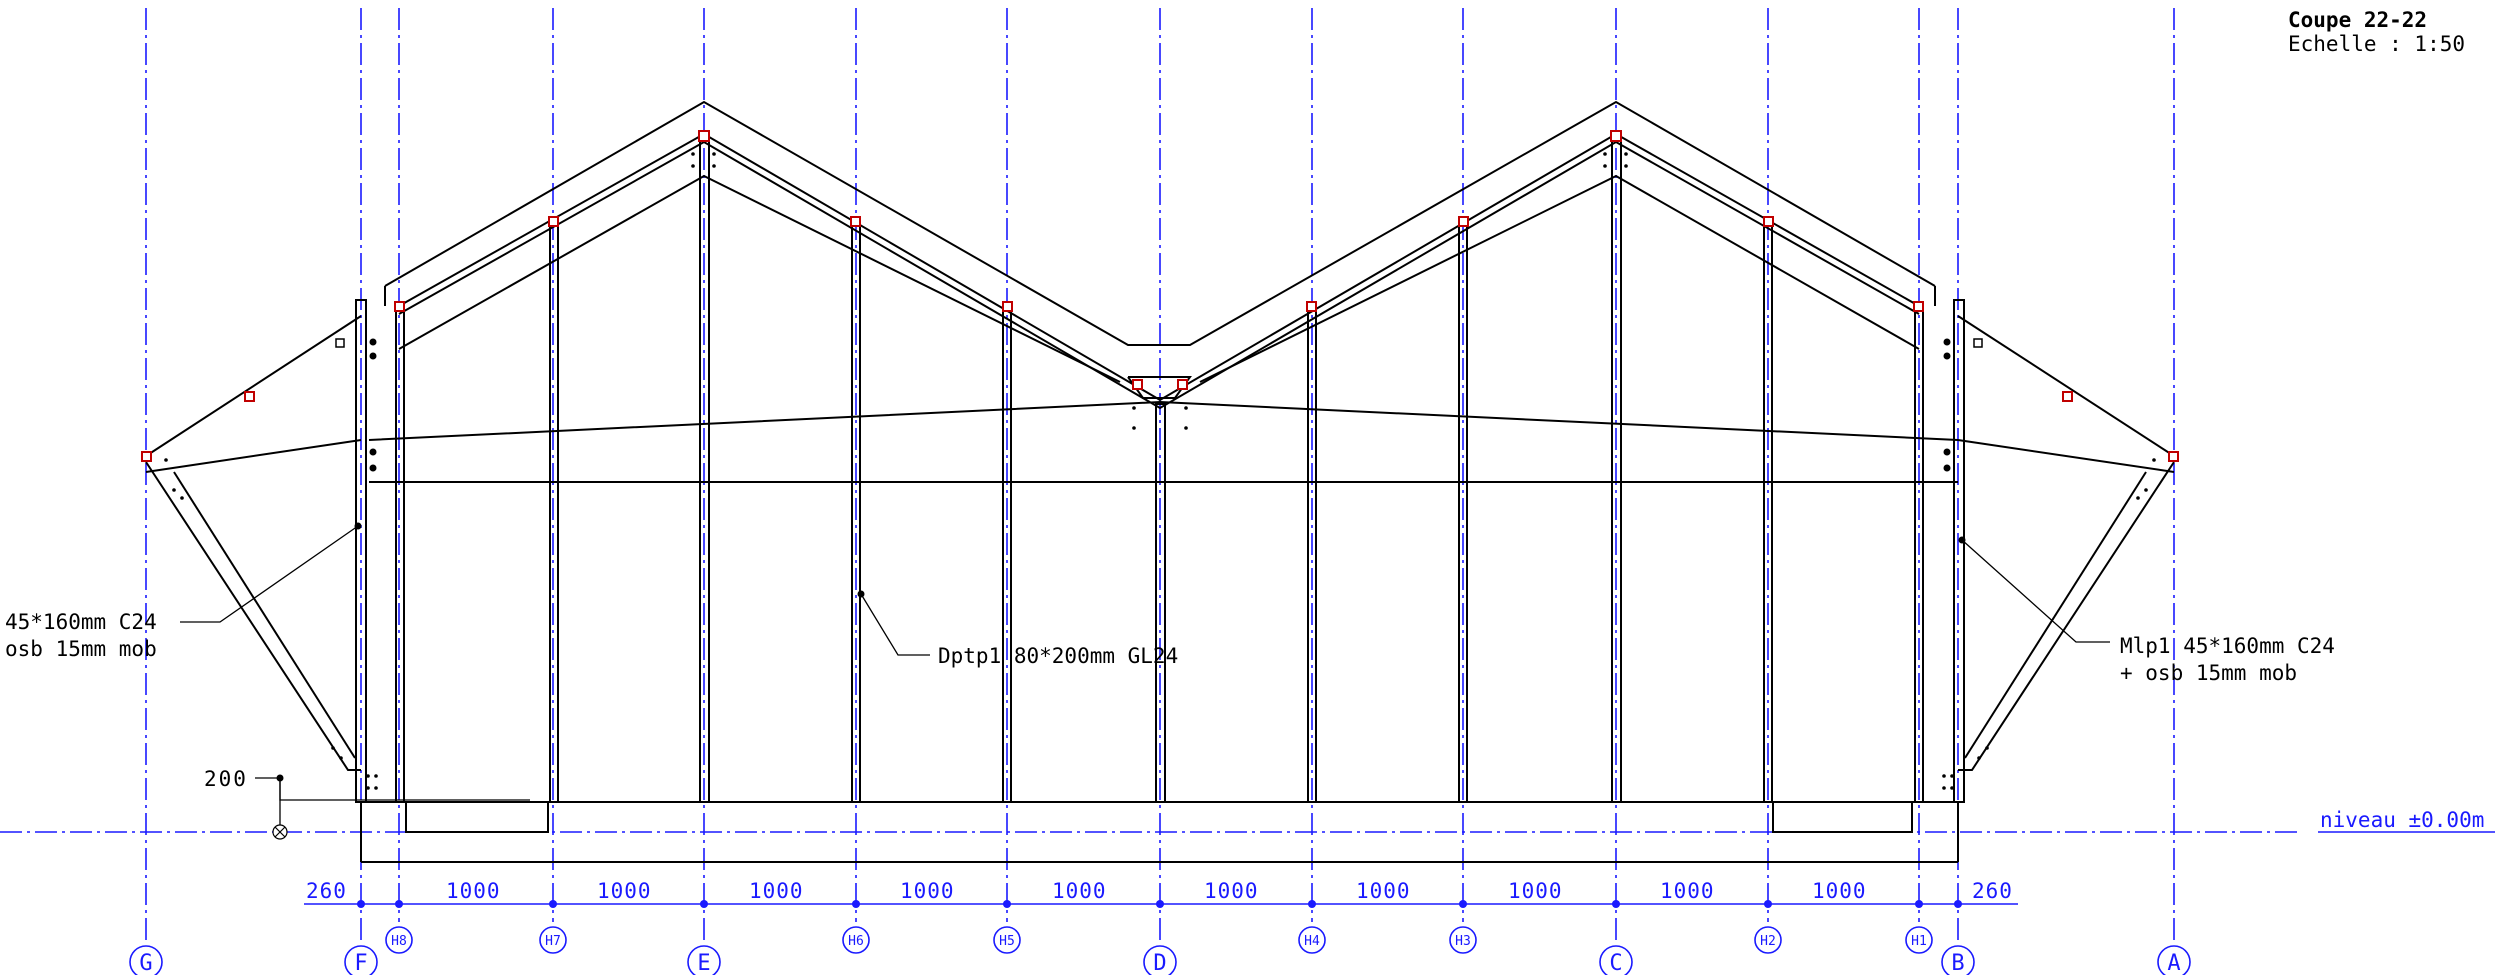 The image size is (2495, 975). I want to click on level-label: niveau ±0.00m, so click(2402, 820).